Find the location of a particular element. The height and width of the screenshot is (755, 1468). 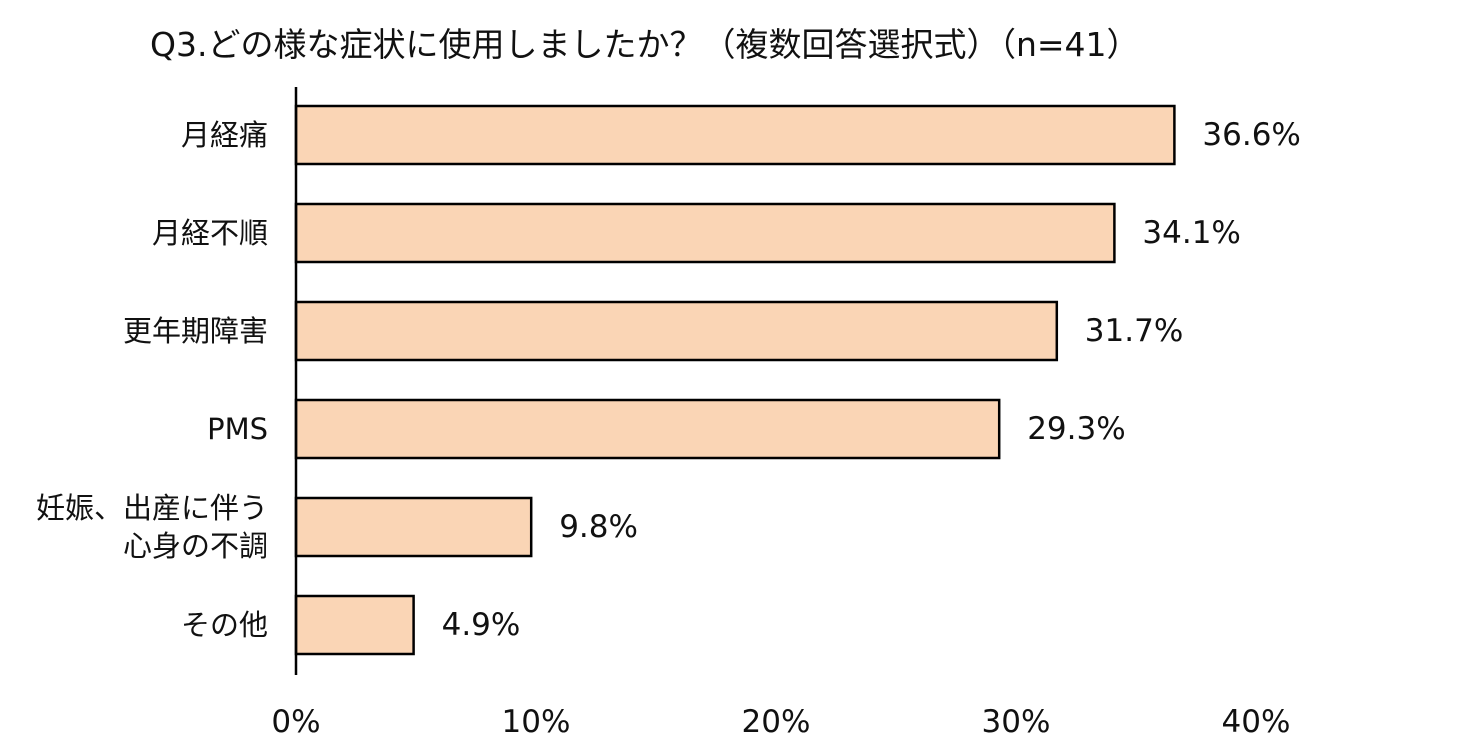

data-label: 29.3% is located at coordinates (1076, 429).